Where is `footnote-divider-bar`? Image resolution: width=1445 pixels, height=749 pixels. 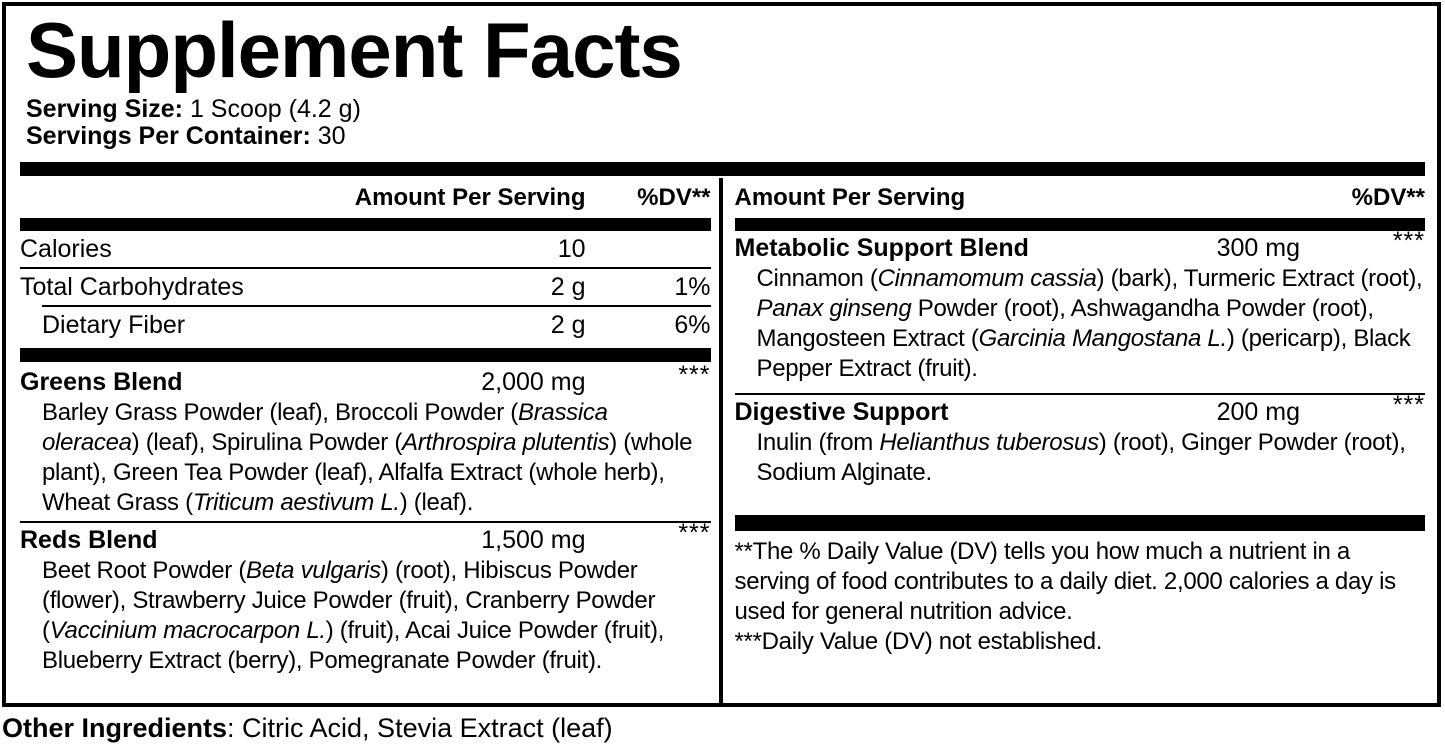 footnote-divider-bar is located at coordinates (1079, 523).